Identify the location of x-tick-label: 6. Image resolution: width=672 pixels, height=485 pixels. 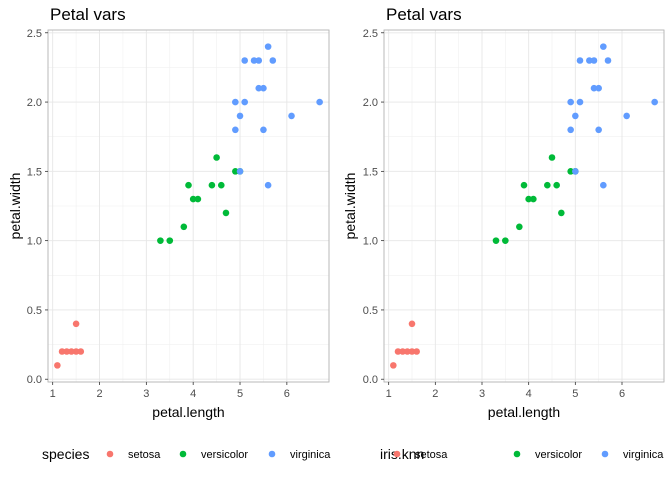
(287, 394).